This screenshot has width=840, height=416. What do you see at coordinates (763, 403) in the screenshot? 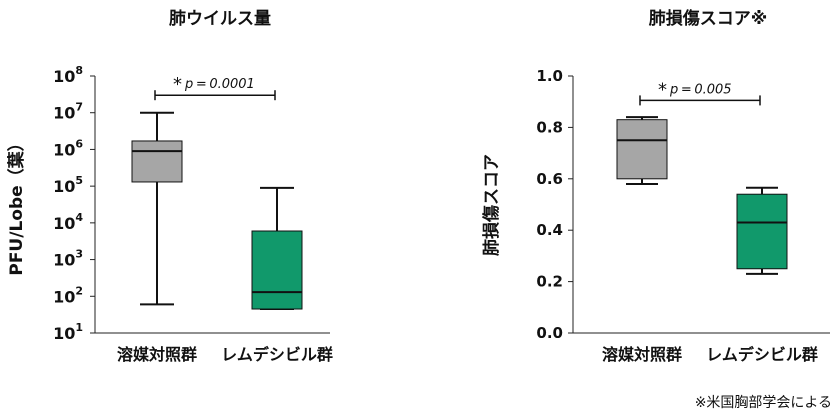
I see `footnote: ※米国胸部学会による` at bounding box center [763, 403].